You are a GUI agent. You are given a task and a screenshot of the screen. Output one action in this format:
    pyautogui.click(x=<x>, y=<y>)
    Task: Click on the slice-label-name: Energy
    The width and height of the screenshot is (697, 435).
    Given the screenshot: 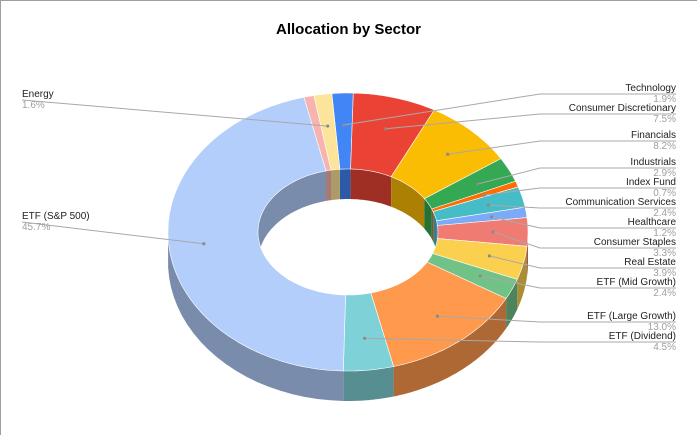 What is the action you would take?
    pyautogui.click(x=38, y=94)
    